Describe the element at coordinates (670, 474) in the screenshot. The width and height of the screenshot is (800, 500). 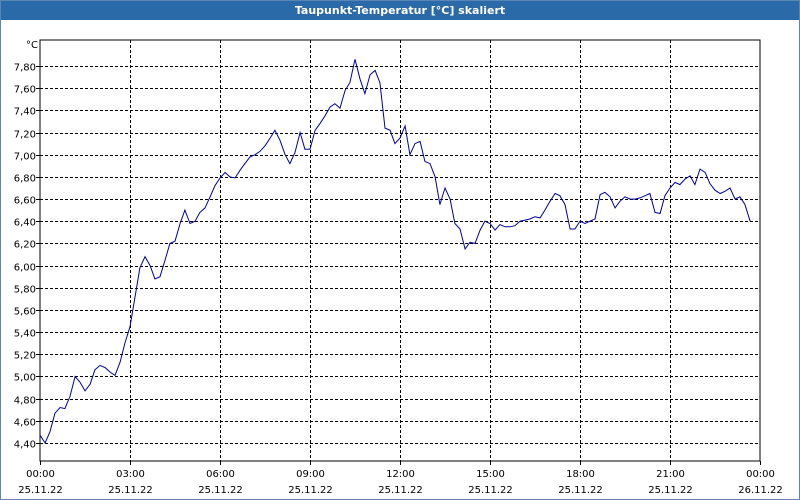
I see `x-tick-time: 21:00` at that location.